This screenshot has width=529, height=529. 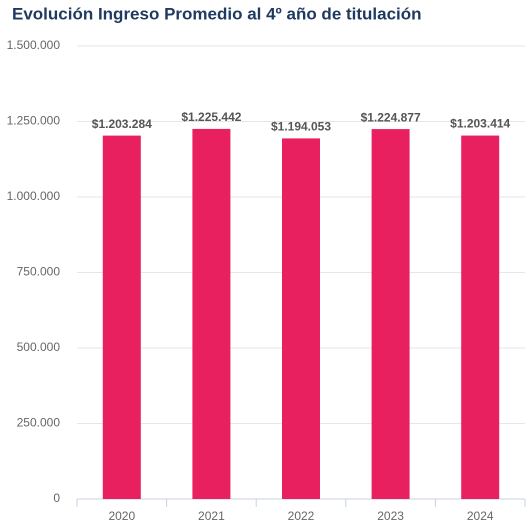 What do you see at coordinates (34, 196) in the screenshot?
I see `y-tick-label: 1.000.000` at bounding box center [34, 196].